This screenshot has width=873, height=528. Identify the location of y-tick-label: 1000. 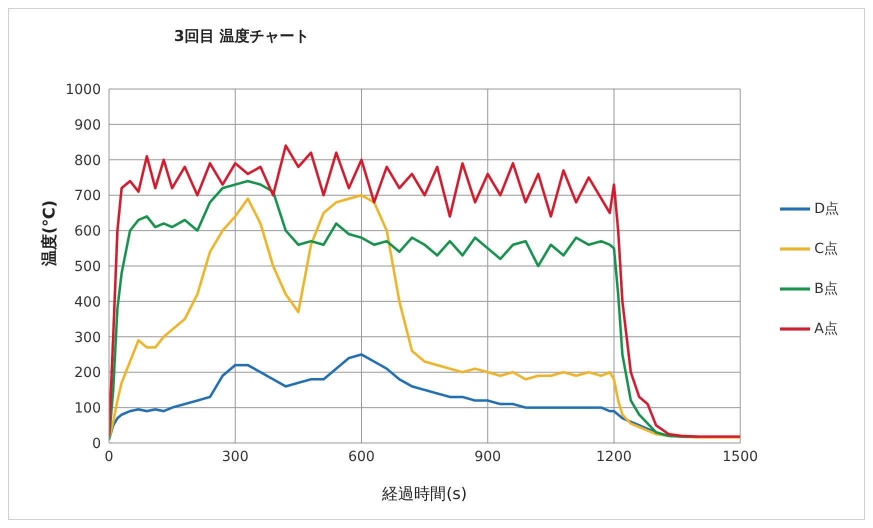
(83, 90).